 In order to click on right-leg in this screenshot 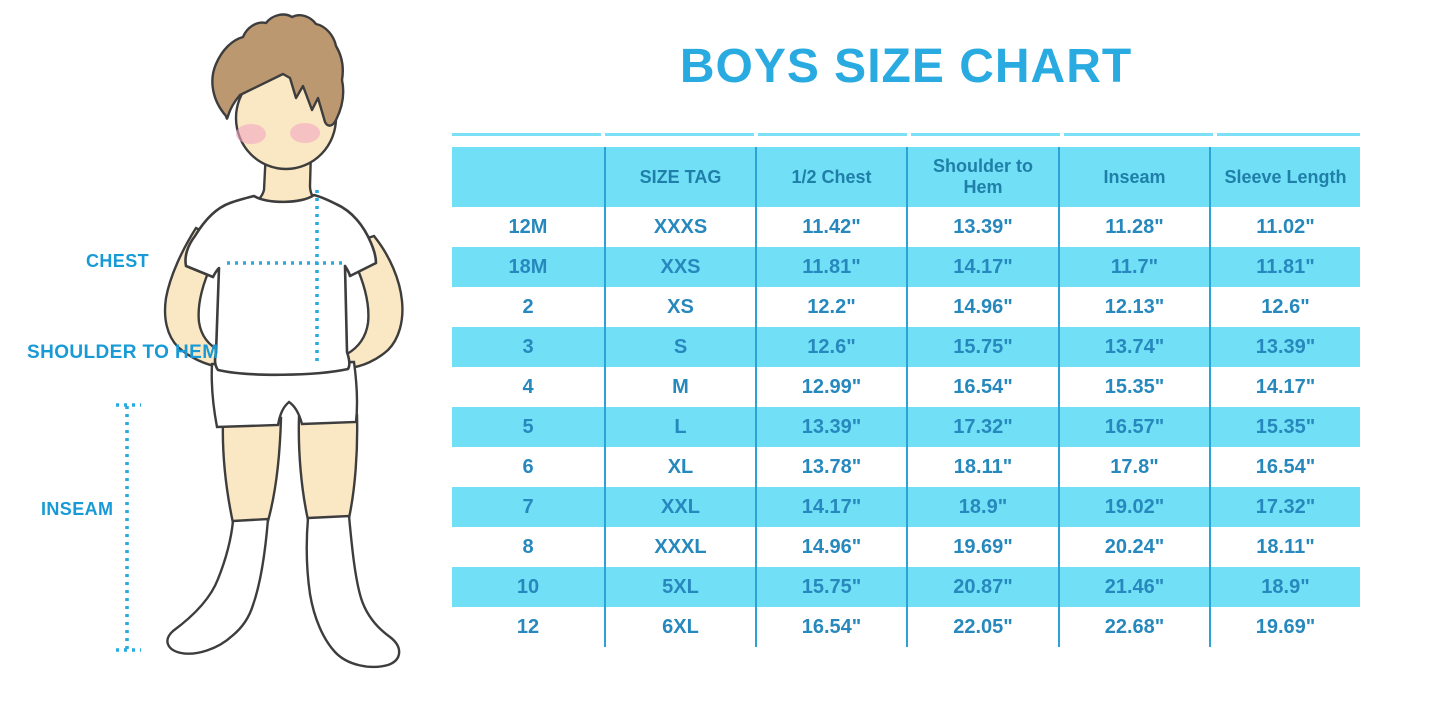, I will do `click(328, 467)`.